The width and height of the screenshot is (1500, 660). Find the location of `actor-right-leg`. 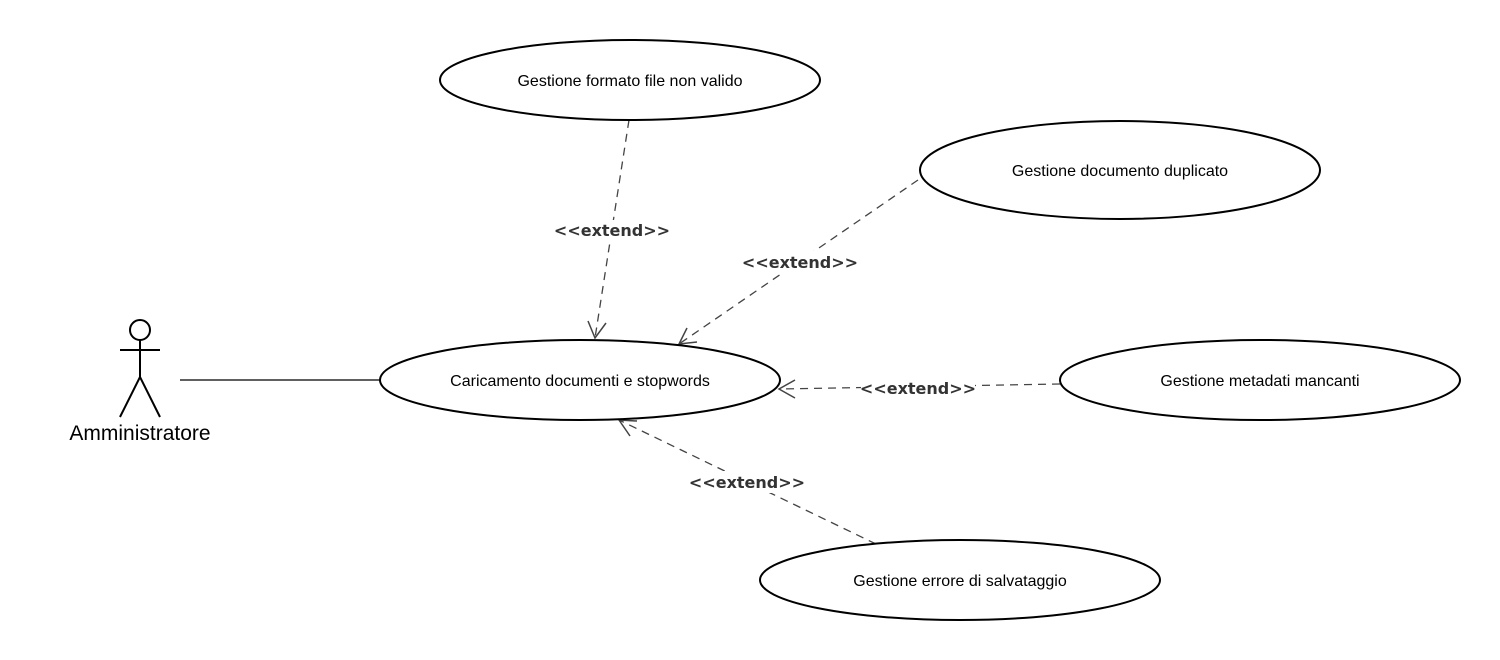

actor-right-leg is located at coordinates (150, 397).